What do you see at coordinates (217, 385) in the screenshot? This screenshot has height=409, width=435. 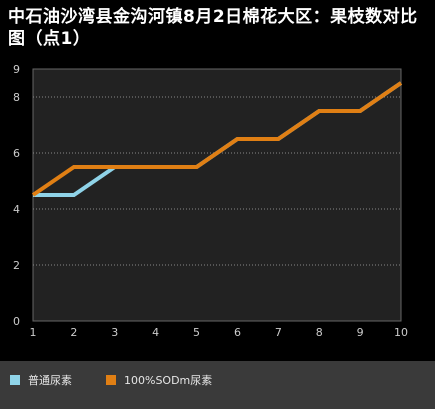 I see `legend: 普通尿素 100%SODm尿素` at bounding box center [217, 385].